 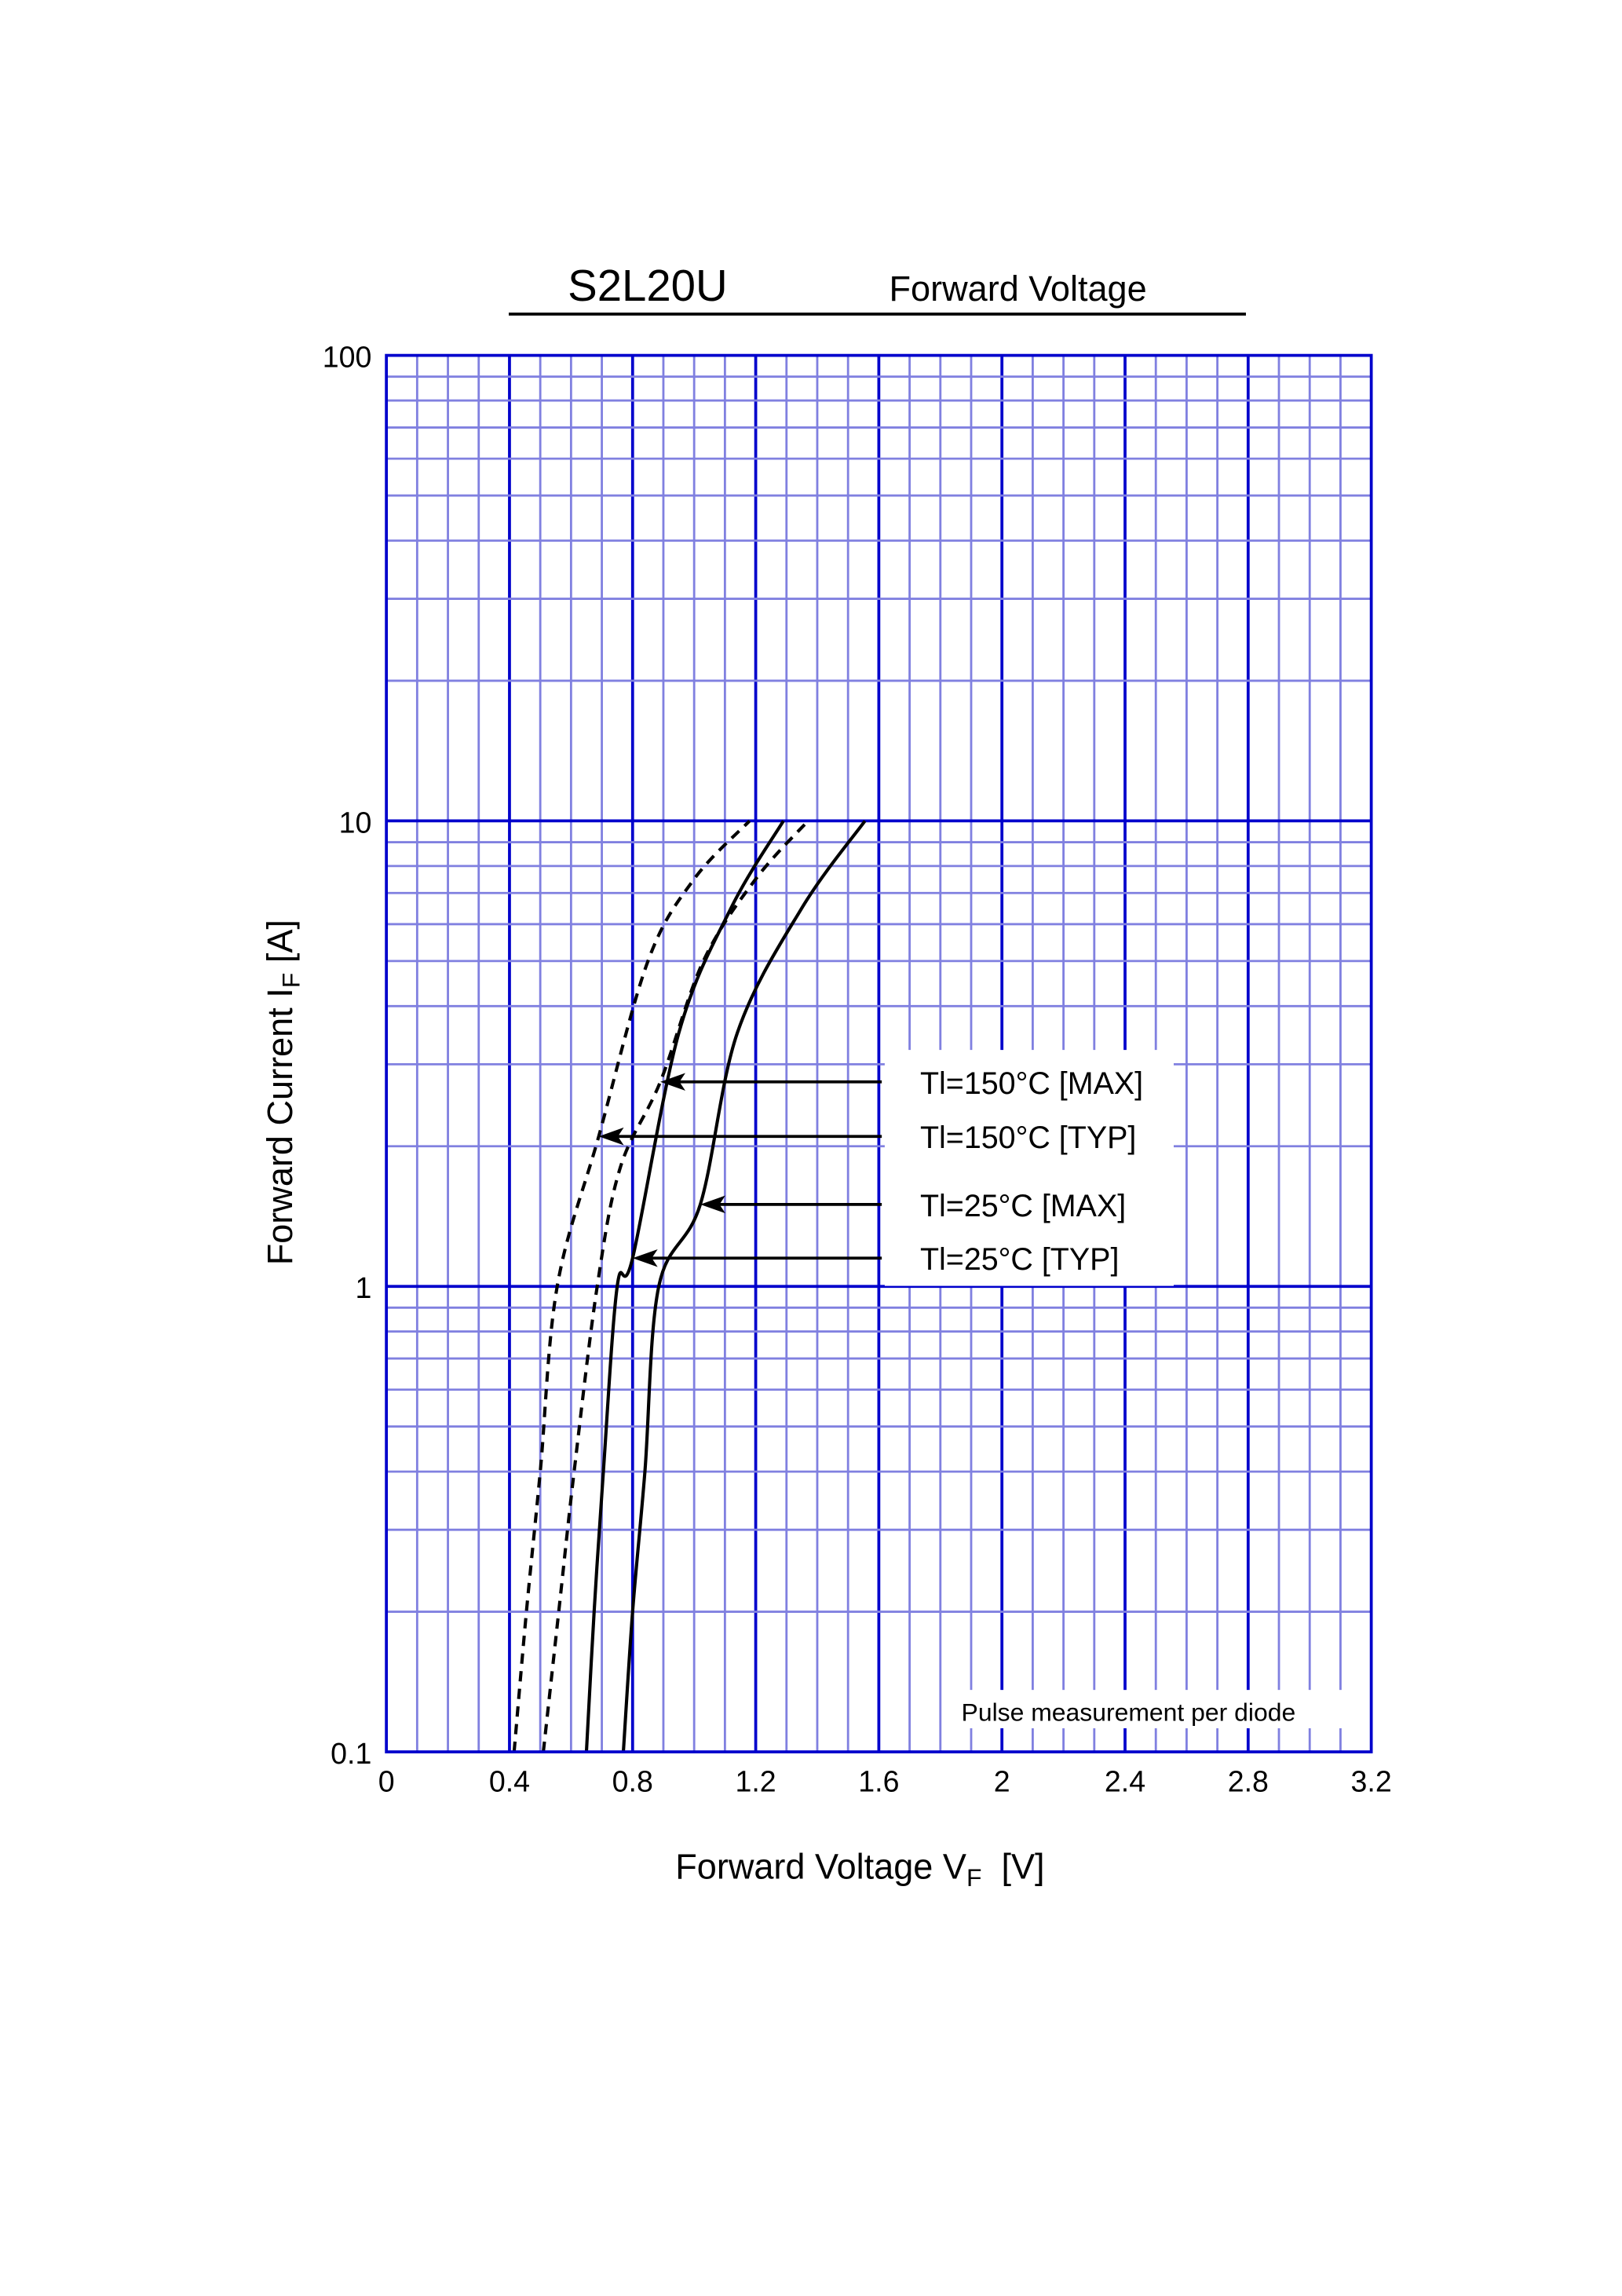 I want to click on chart-title: Forward Voltage, so click(x=1018, y=289).